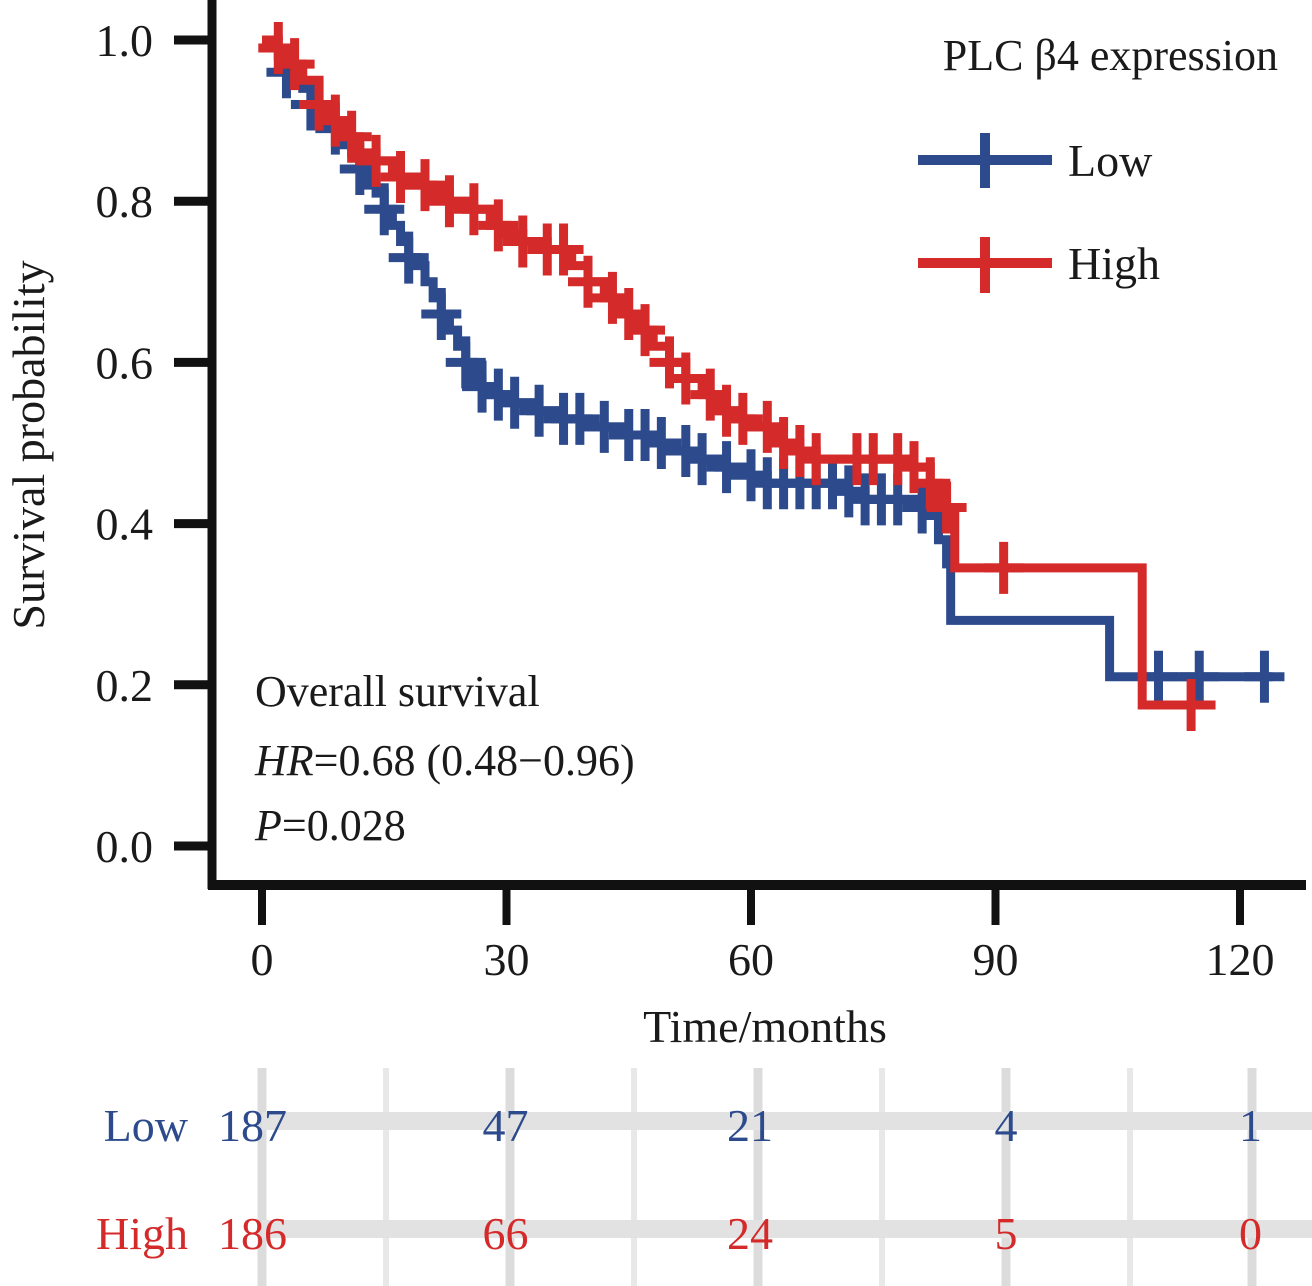  Describe the element at coordinates (683, 1125) in the screenshot. I see `risk-row-low: Low 187 47 21 4 1` at that location.